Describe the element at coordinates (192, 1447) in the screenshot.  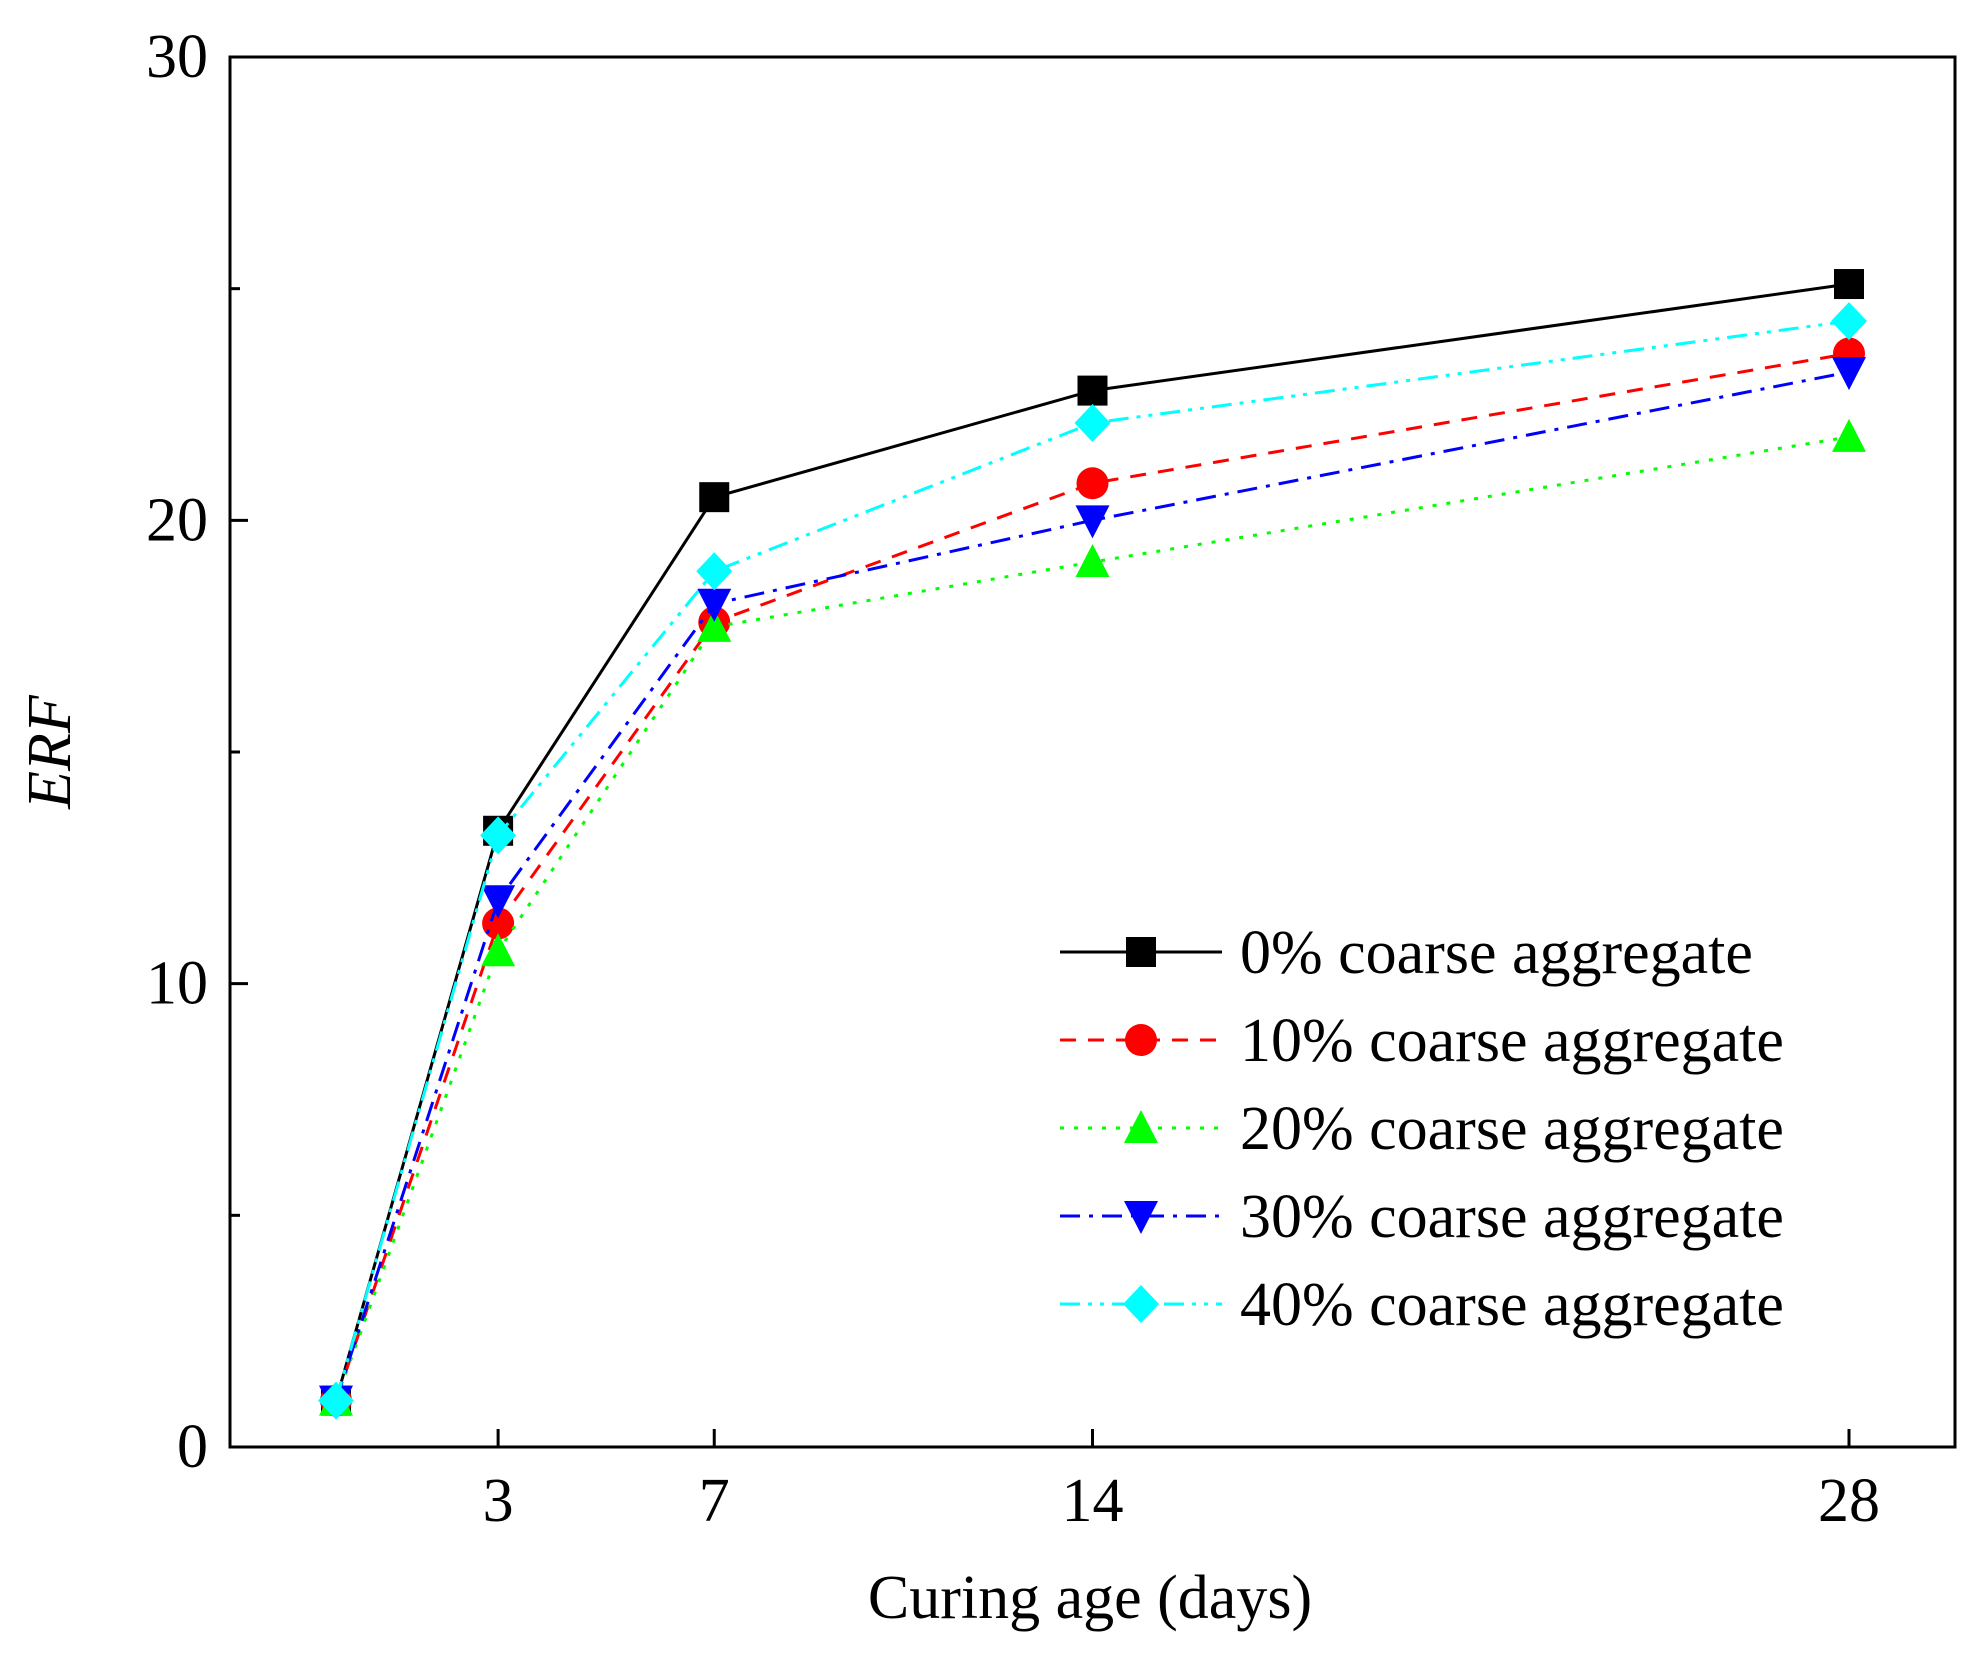
I see `y-tick-label: 0` at that location.